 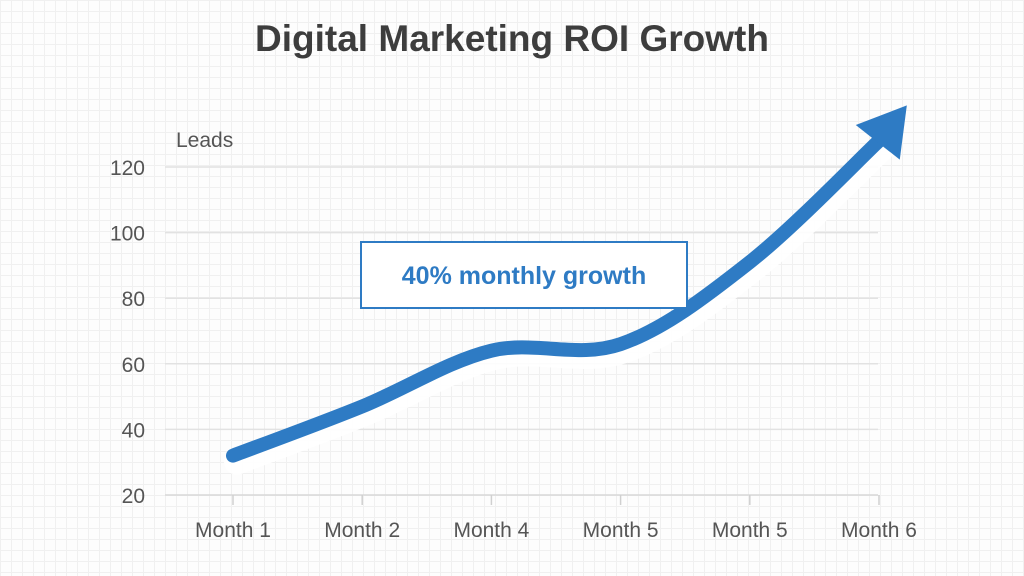 I want to click on y-axis-label: Leads, so click(x=204, y=140).